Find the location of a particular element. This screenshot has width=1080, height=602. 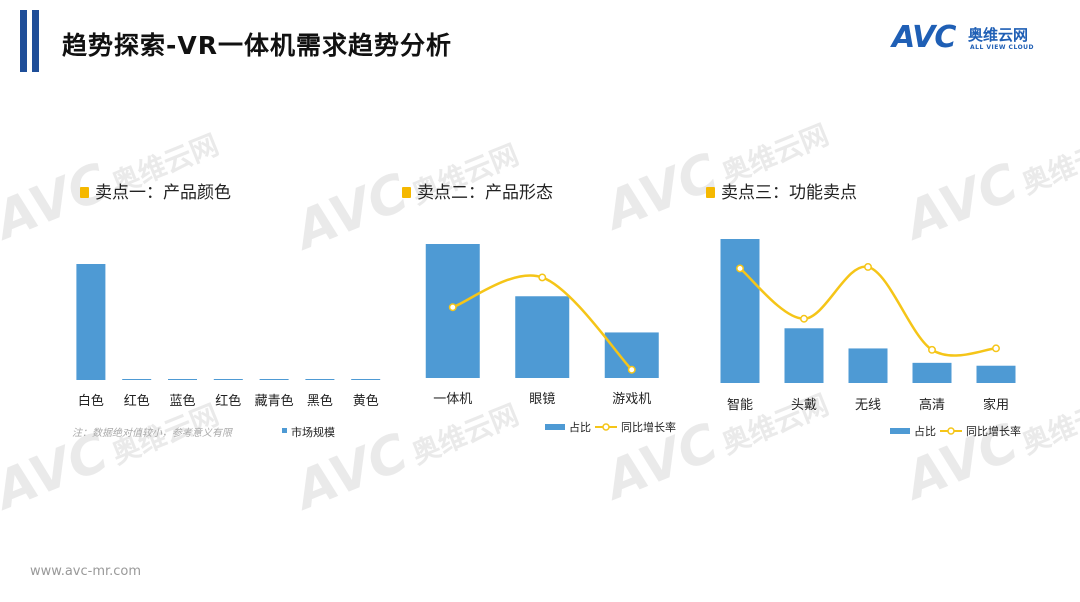

section-title: 卖点三：功能卖点 is located at coordinates (781, 190).